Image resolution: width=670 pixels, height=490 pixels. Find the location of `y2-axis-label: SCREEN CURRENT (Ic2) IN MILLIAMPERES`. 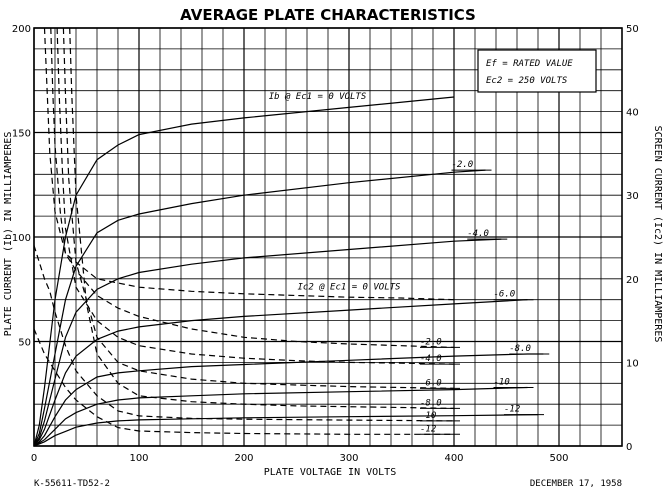

y2-axis-label: SCREEN CURRENT (Ic2) IN MILLIAMPERES is located at coordinates (657, 234).